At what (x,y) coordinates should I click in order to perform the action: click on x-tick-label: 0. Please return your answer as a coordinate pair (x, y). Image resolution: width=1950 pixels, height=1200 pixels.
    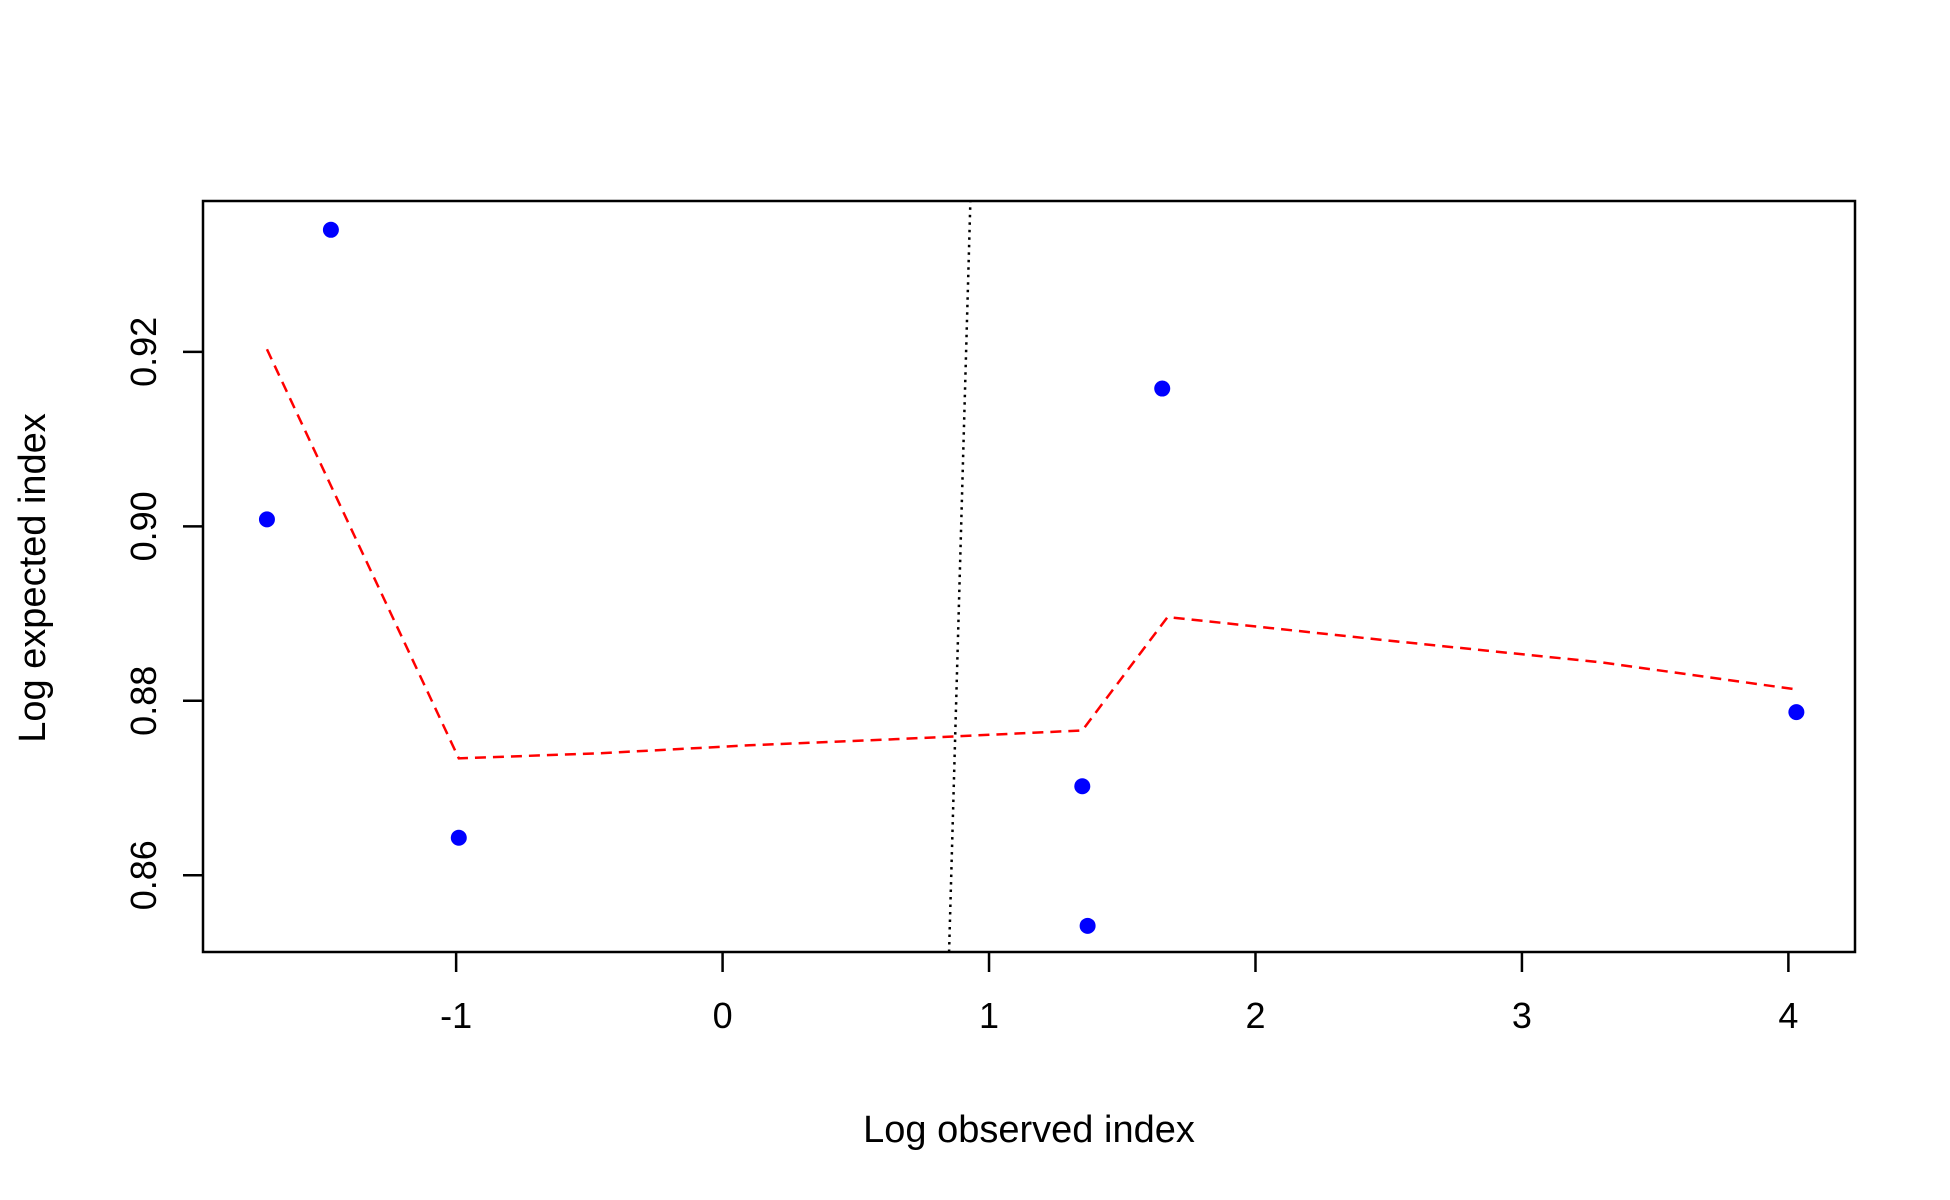
    Looking at the image, I should click on (723, 1015).